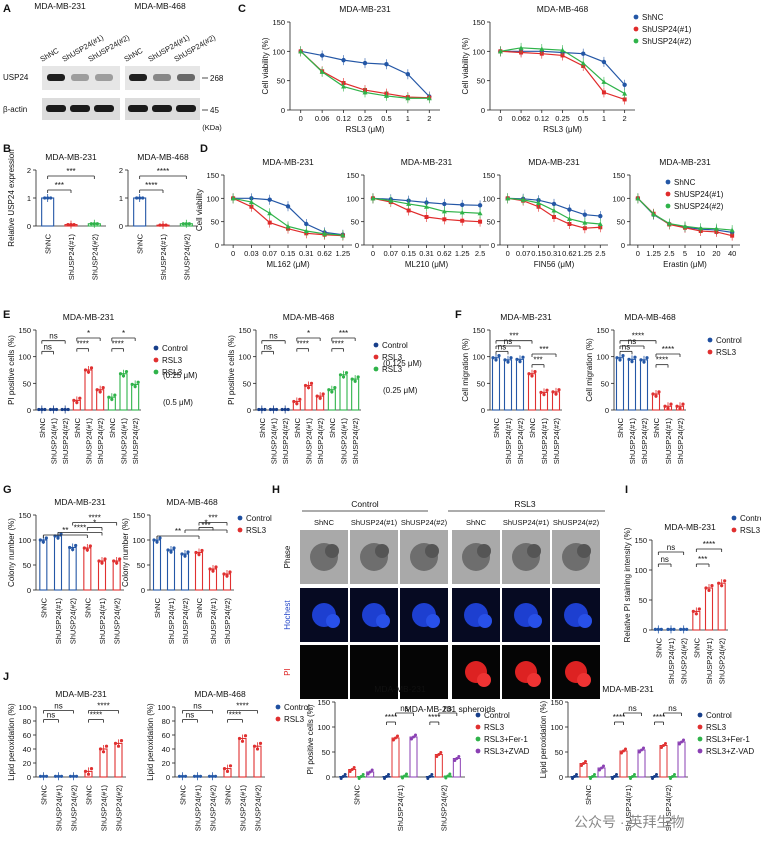 The image size is (761, 842). I want to click on y-tick-label: 50, so click(481, 81).